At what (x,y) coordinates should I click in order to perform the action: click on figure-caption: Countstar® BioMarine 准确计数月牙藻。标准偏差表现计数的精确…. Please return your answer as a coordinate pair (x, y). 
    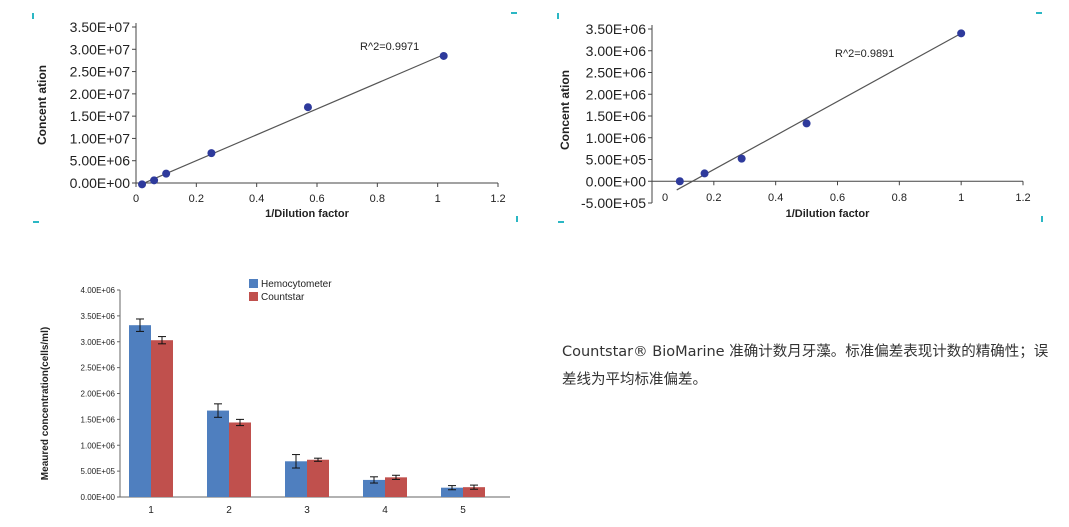
    Looking at the image, I should click on (805, 366).